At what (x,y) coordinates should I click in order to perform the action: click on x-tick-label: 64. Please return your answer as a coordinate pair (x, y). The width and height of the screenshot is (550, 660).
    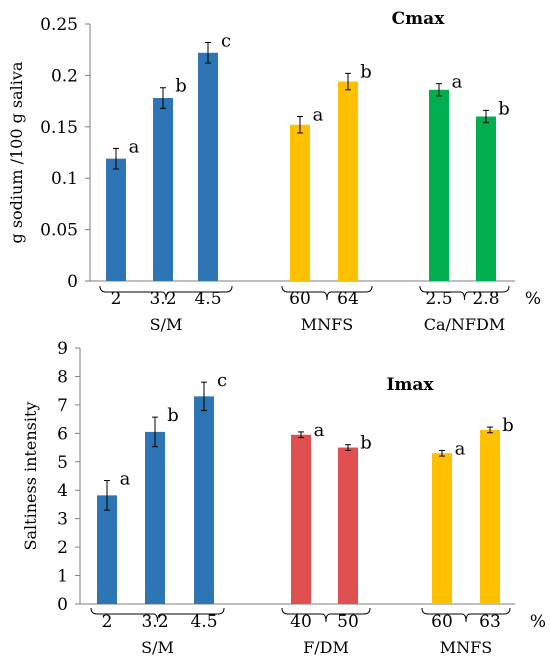
    Looking at the image, I should click on (348, 299).